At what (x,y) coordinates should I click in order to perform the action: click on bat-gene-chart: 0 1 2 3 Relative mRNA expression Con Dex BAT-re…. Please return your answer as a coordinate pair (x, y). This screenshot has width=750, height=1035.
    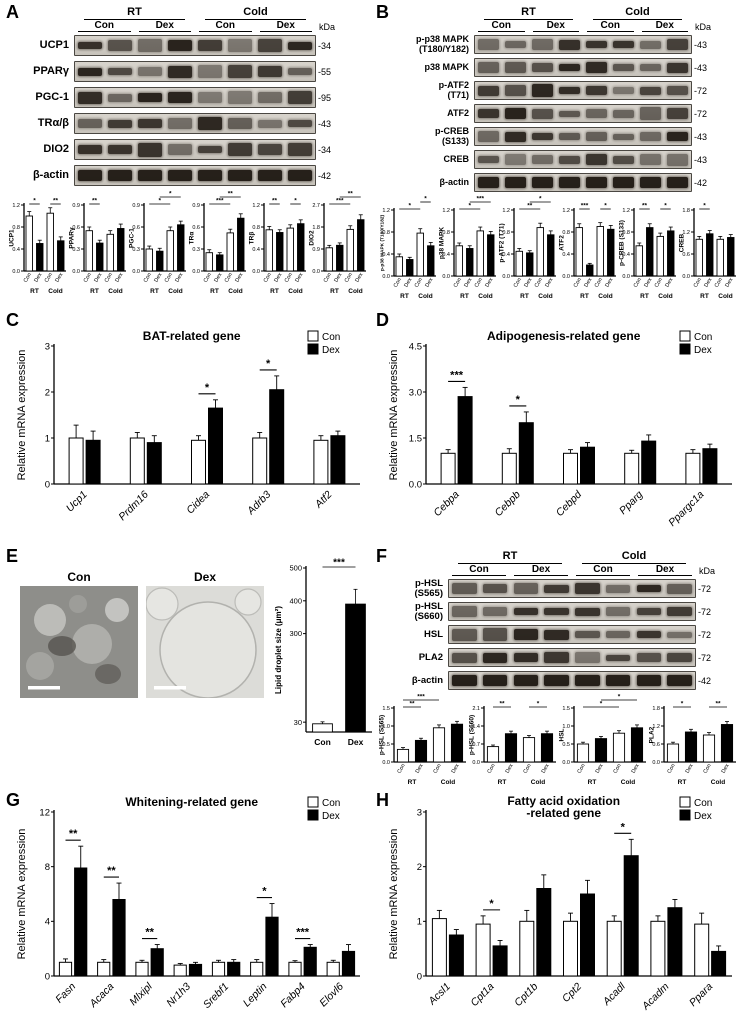
    Looking at the image, I should click on (188, 426).